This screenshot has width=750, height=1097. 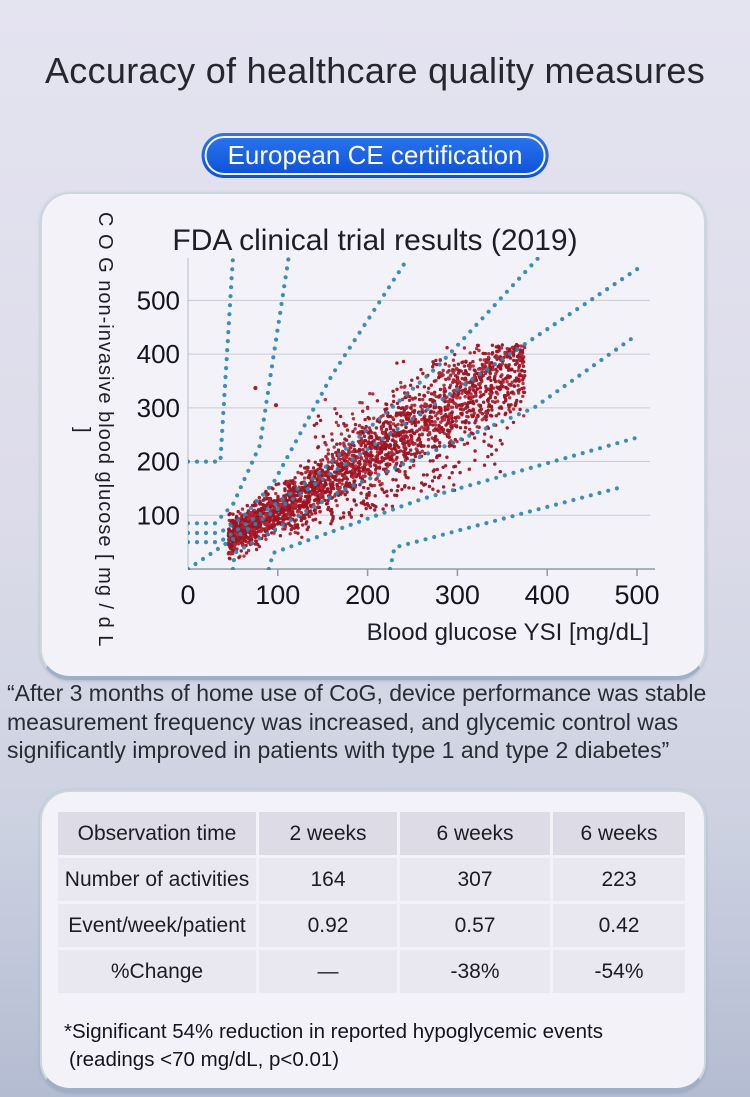 What do you see at coordinates (297, 399) in the screenshot?
I see `error-grid-line-zone-c-upper` at bounding box center [297, 399].